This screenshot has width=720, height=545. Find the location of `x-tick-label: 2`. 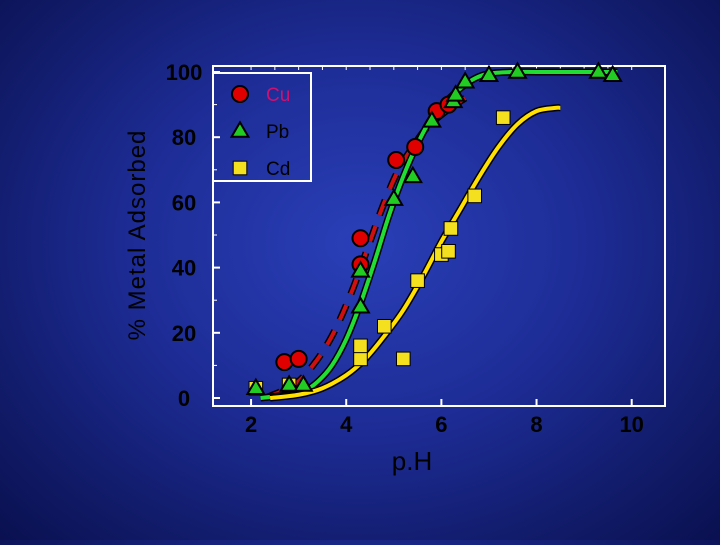

x-tick-label: 2 is located at coordinates (251, 424).